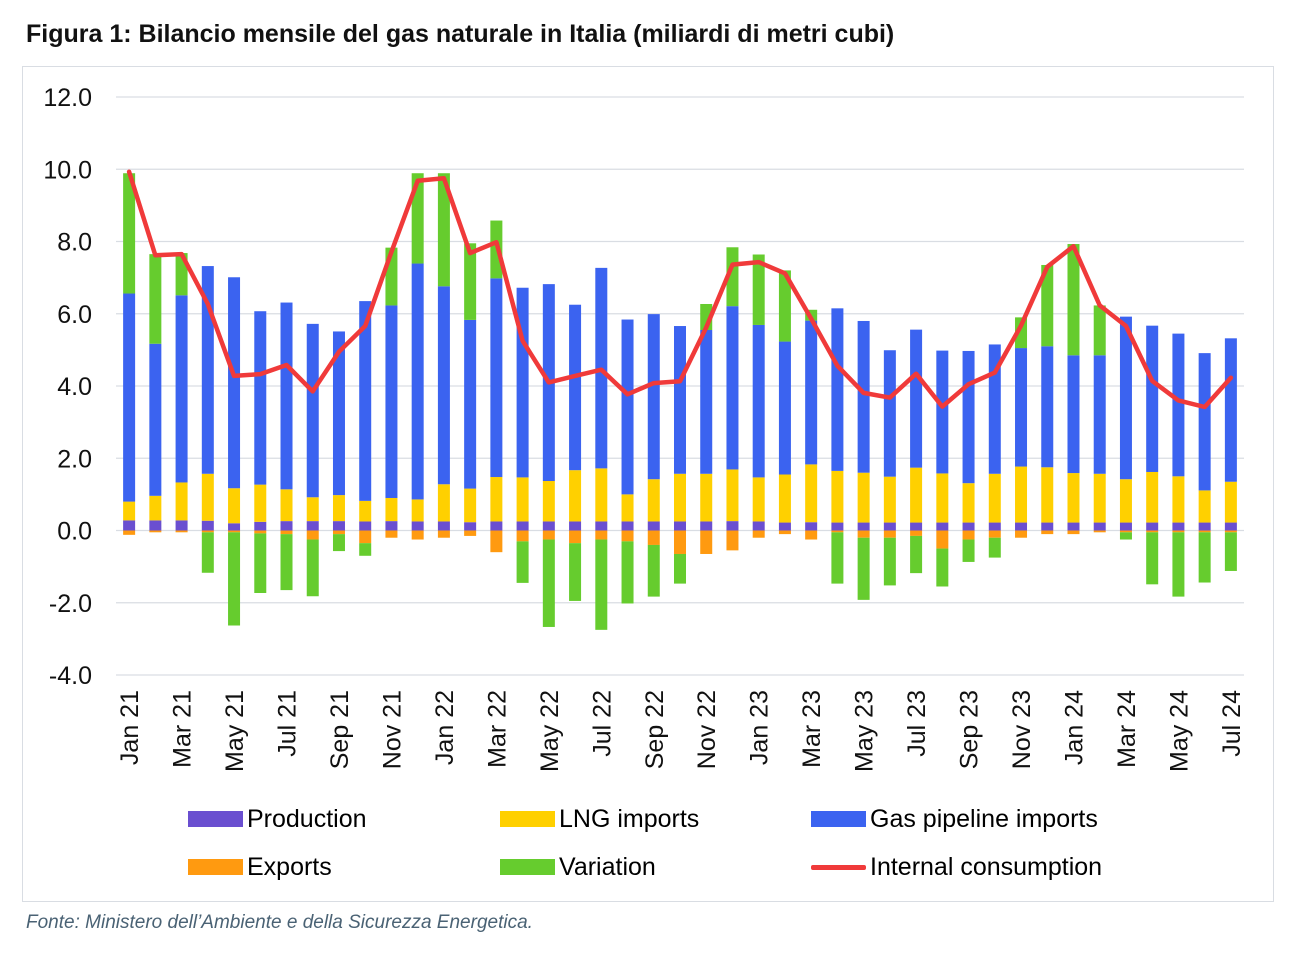  What do you see at coordinates (1127, 729) in the screenshot?
I see `x-tick-label: Mar 24` at bounding box center [1127, 729].